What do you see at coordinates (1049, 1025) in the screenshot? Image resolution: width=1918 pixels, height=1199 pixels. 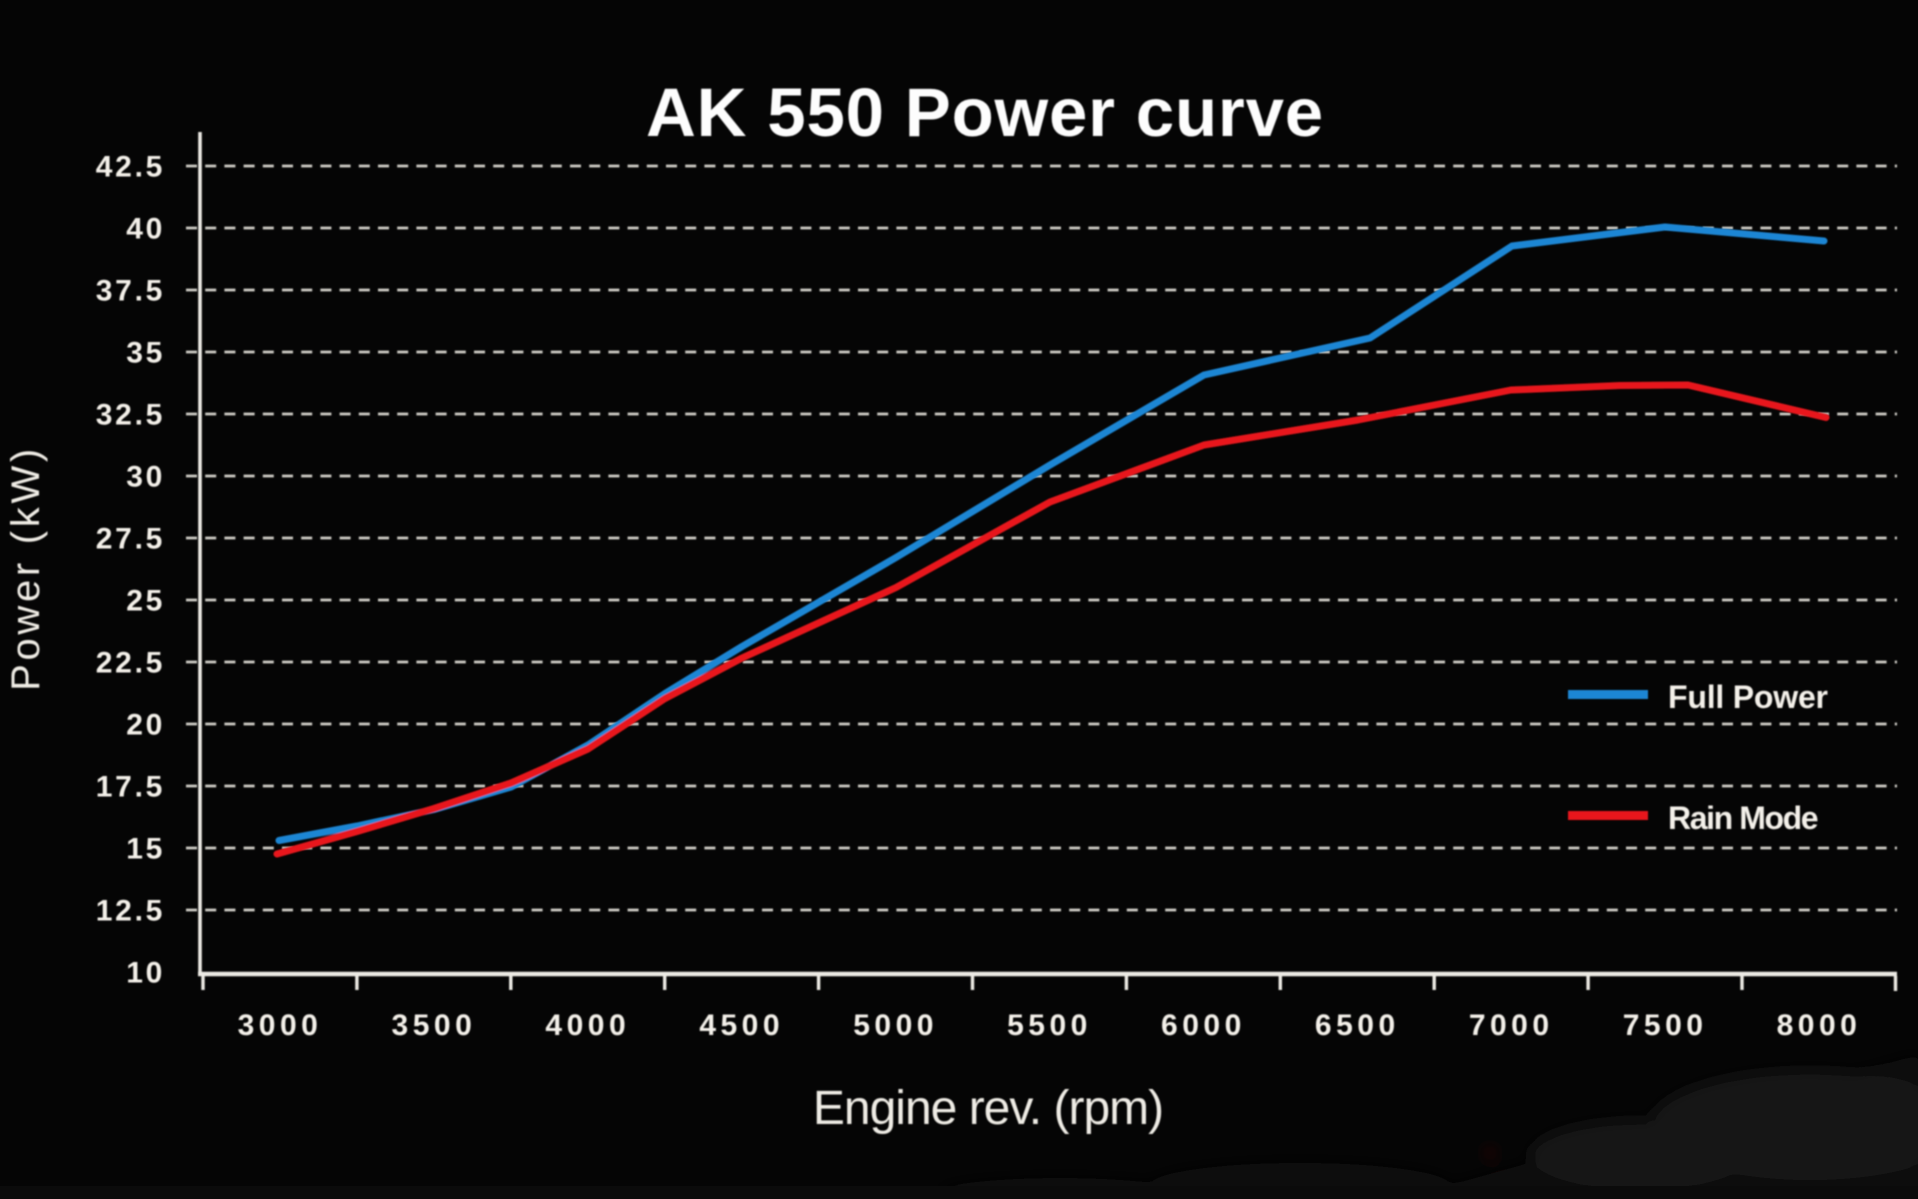 I see `svg-text: 5500` at bounding box center [1049, 1025].